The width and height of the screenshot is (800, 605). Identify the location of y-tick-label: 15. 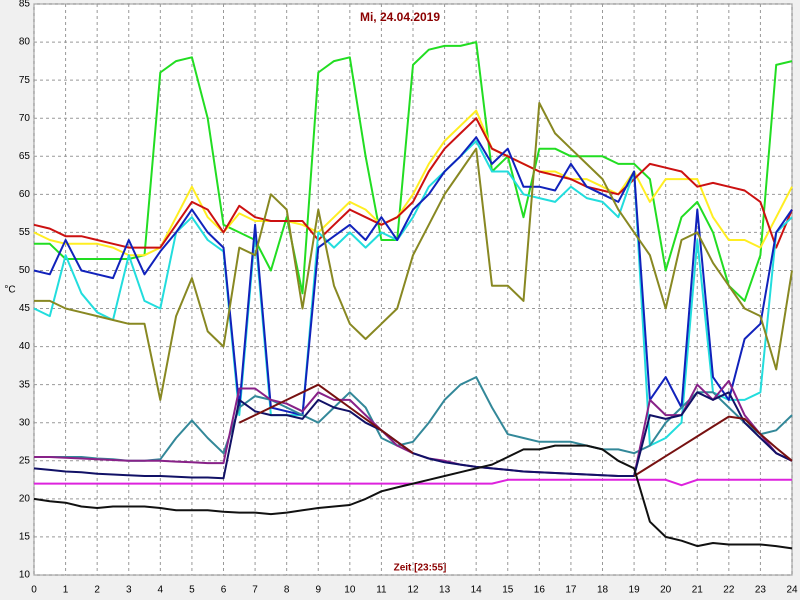
(25, 537).